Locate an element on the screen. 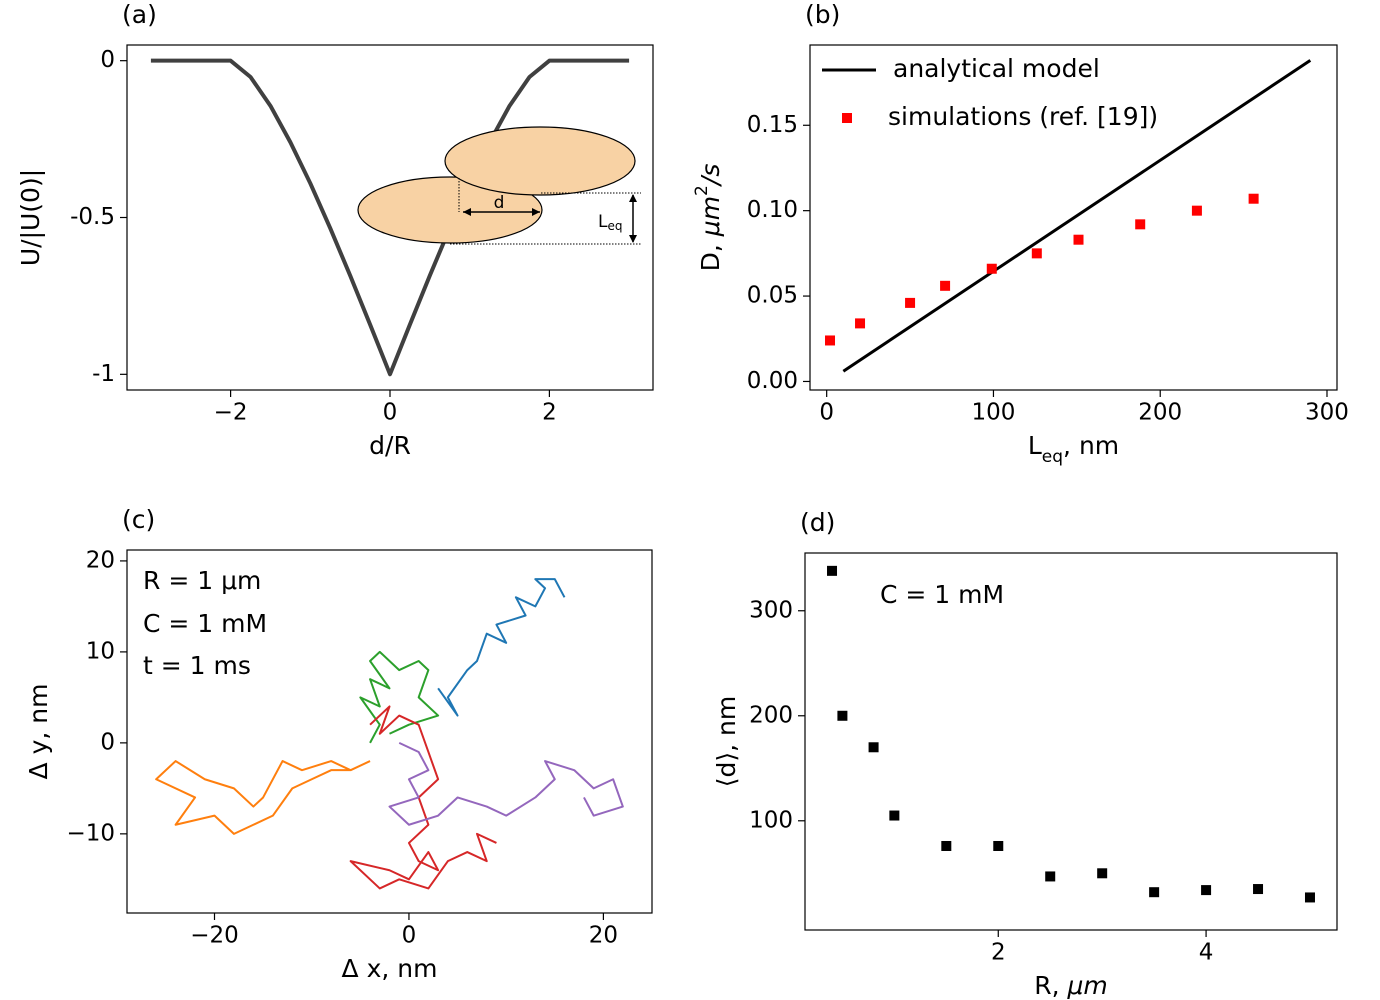 This screenshot has height=1000, width=1380. x-axis-label: Leq, nm is located at coordinates (1073, 449).